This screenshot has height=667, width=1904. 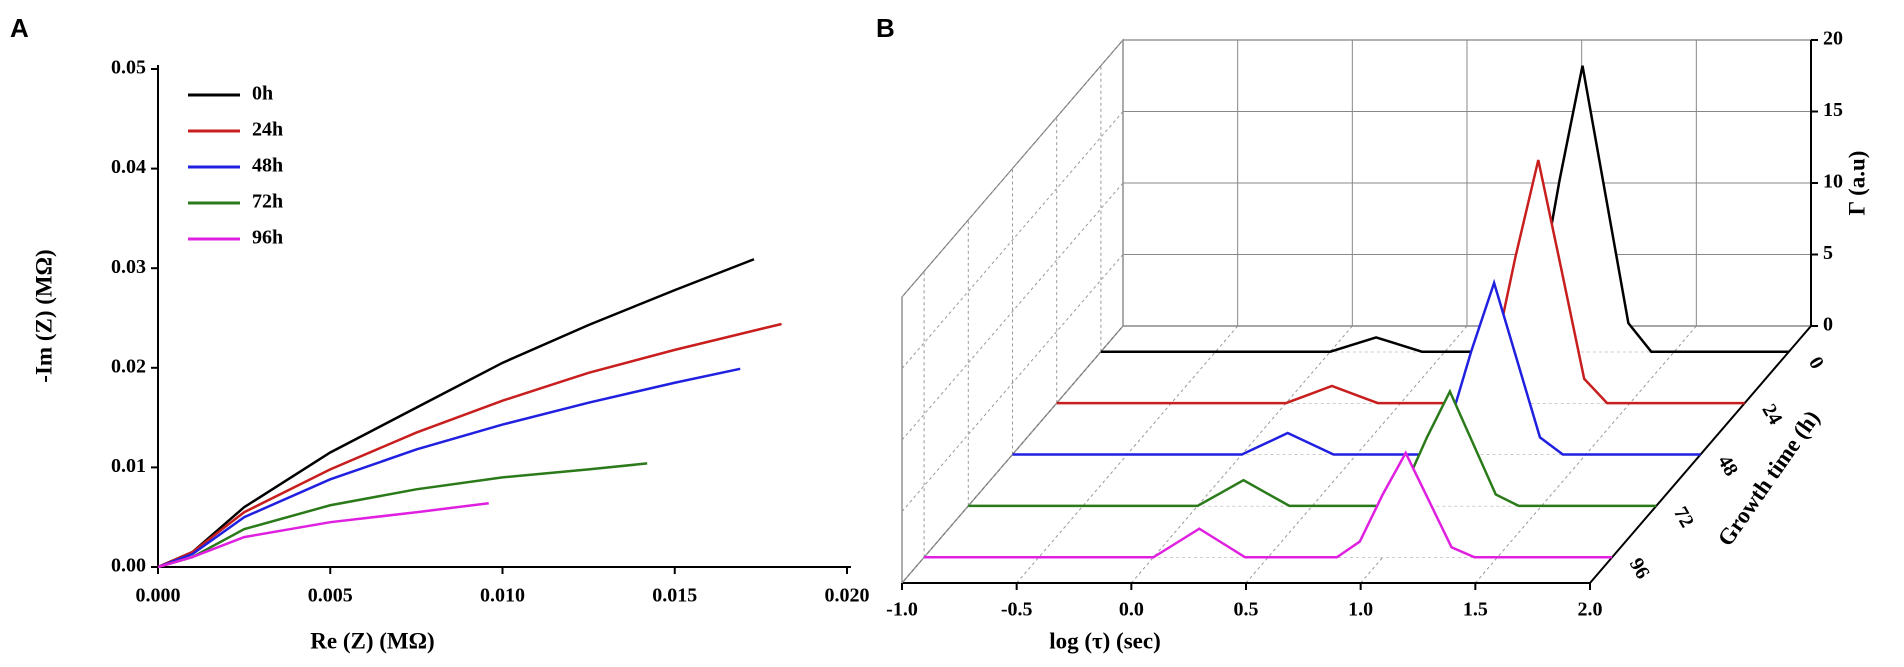 What do you see at coordinates (267, 130) in the screenshot?
I see `legend-label: 24h` at bounding box center [267, 130].